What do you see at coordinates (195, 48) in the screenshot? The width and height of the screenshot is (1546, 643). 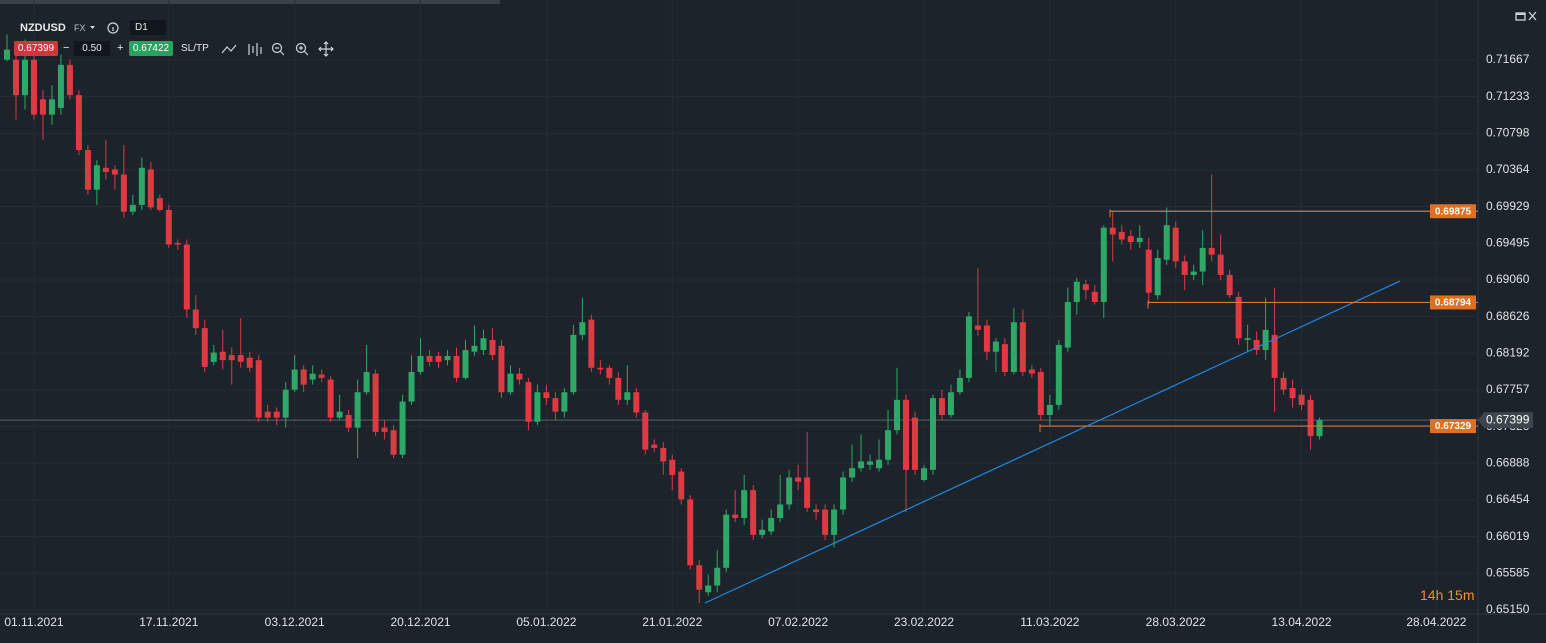 I see `sl-tp: SL/TP` at bounding box center [195, 48].